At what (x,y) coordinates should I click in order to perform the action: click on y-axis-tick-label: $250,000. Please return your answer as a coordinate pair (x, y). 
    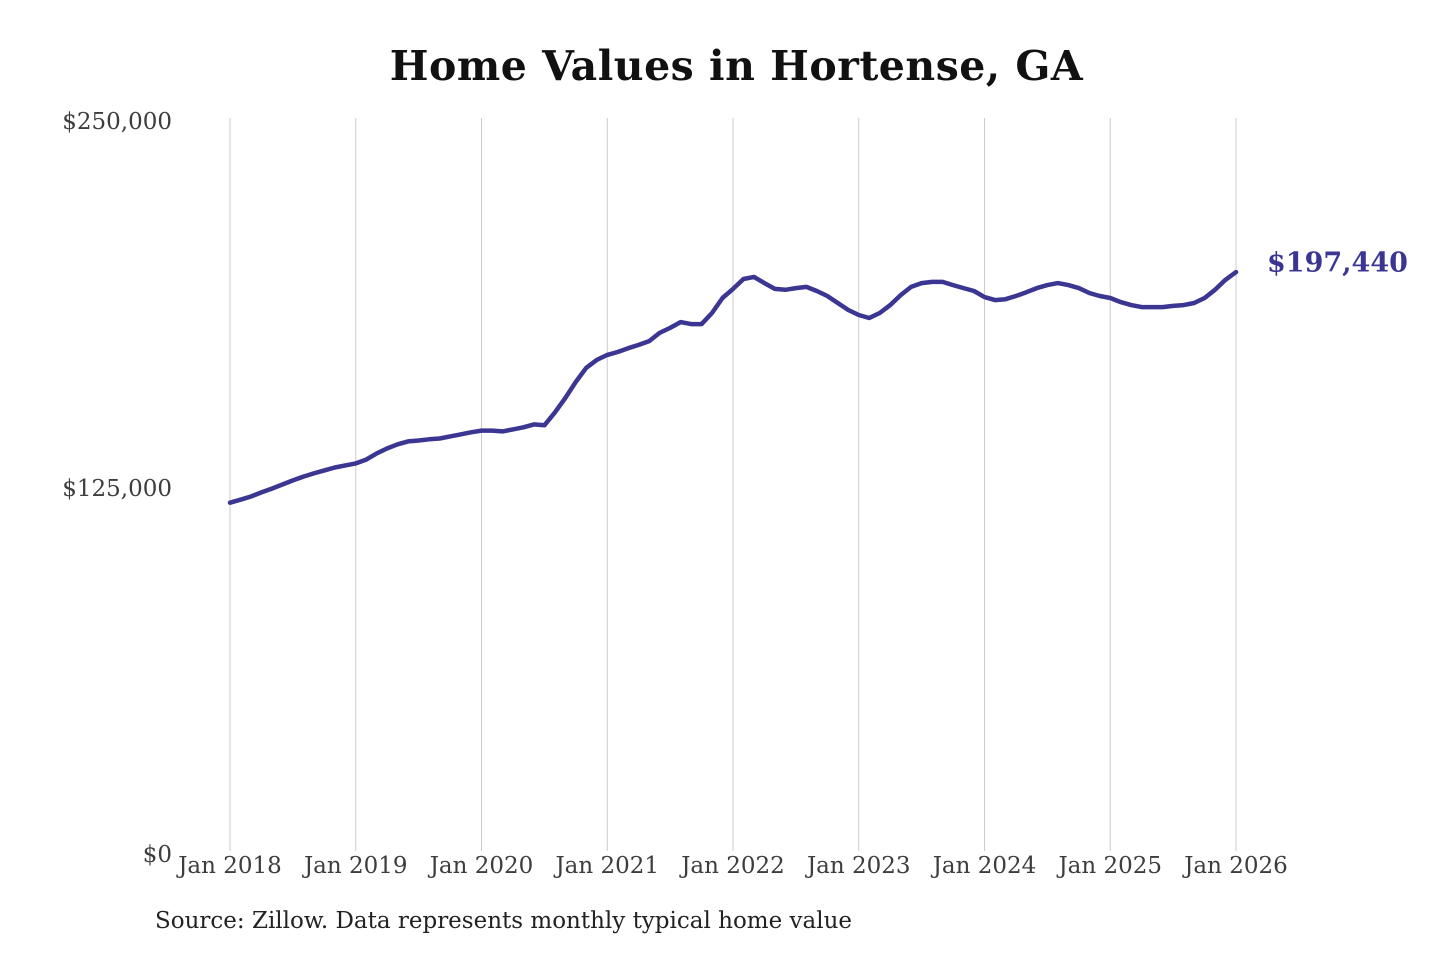
    Looking at the image, I should click on (117, 122).